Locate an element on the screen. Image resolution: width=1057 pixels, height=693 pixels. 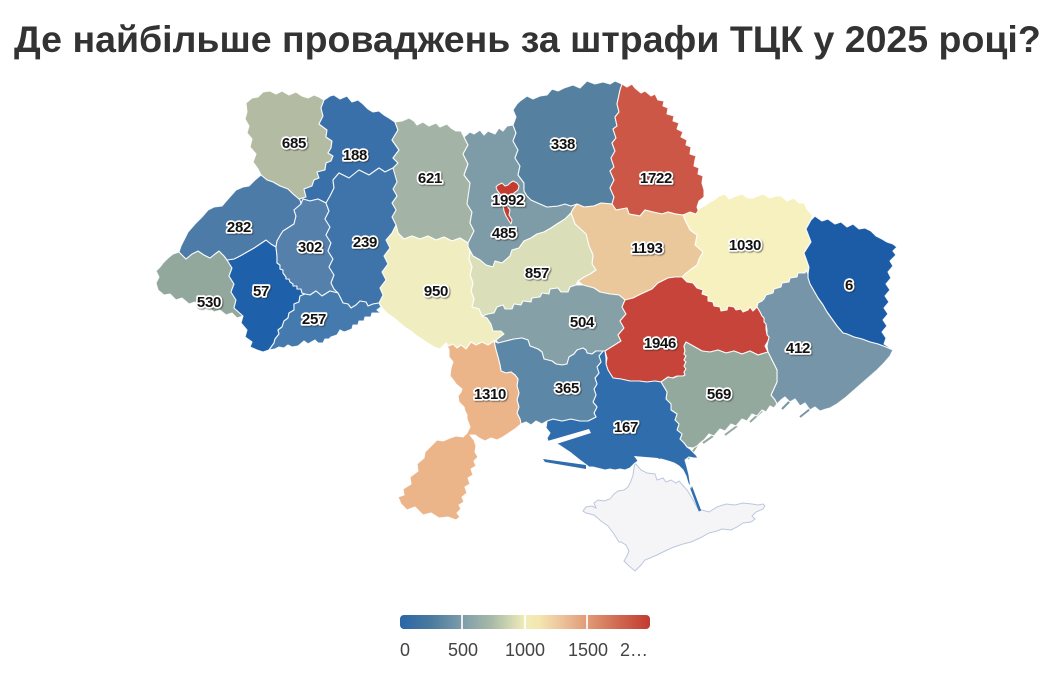
svg-text: 282 is located at coordinates (239, 227).